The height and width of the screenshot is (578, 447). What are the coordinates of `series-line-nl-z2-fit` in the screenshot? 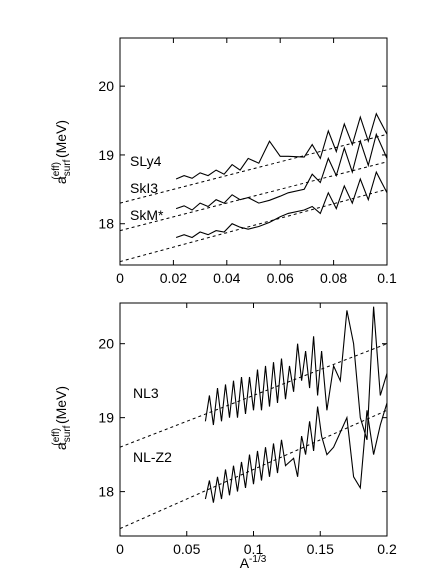 It's located at (253, 469).